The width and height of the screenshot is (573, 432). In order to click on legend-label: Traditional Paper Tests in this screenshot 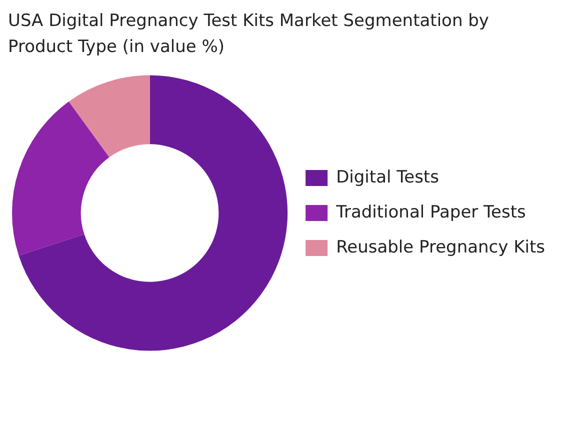, I will do `click(430, 212)`.